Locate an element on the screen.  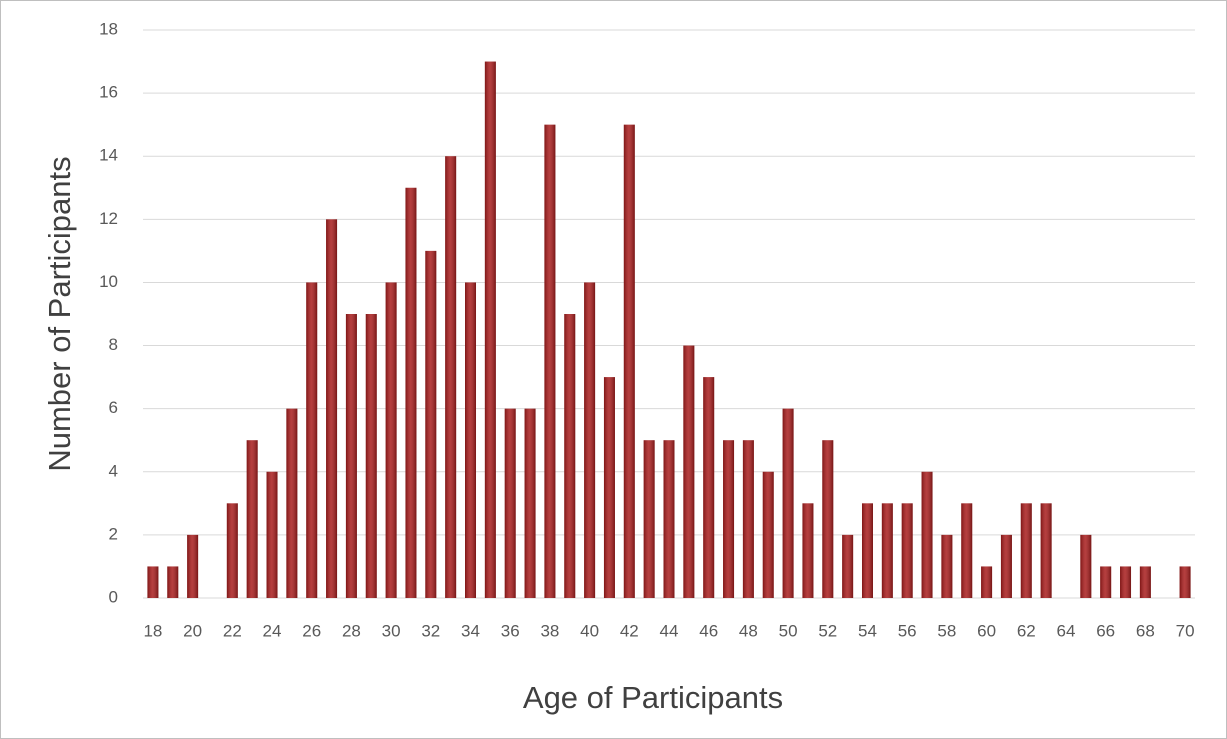
y-tick-label: 14 is located at coordinates (108, 155).